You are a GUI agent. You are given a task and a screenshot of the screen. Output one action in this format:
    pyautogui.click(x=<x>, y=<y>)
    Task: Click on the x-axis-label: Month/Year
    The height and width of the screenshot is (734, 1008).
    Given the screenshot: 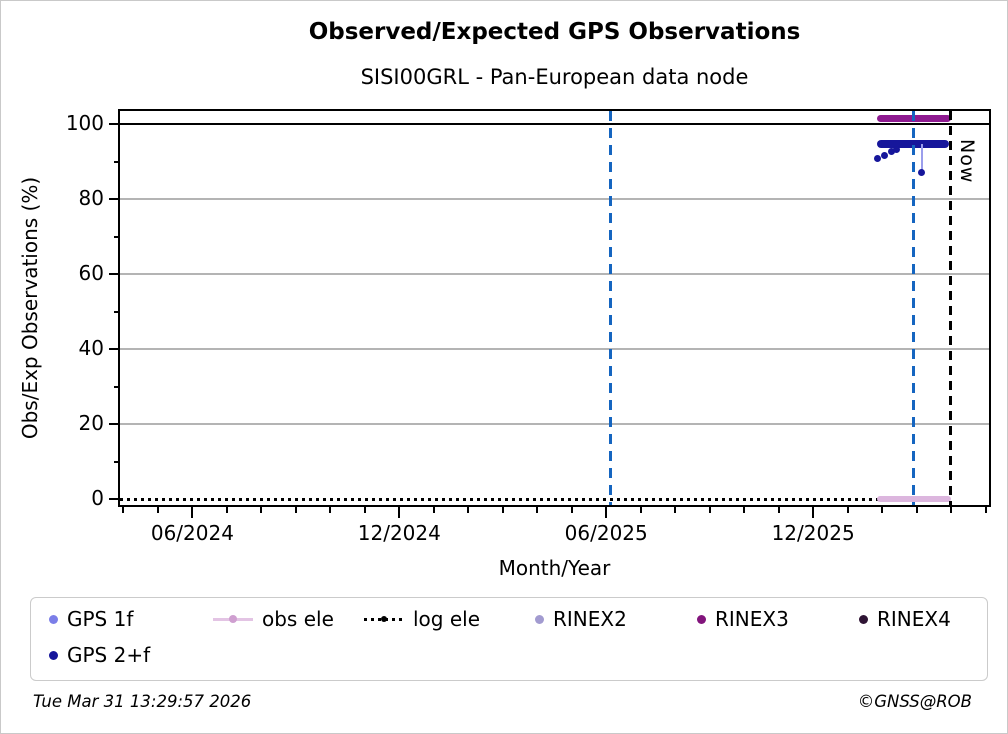 What is the action you would take?
    pyautogui.click(x=554, y=568)
    